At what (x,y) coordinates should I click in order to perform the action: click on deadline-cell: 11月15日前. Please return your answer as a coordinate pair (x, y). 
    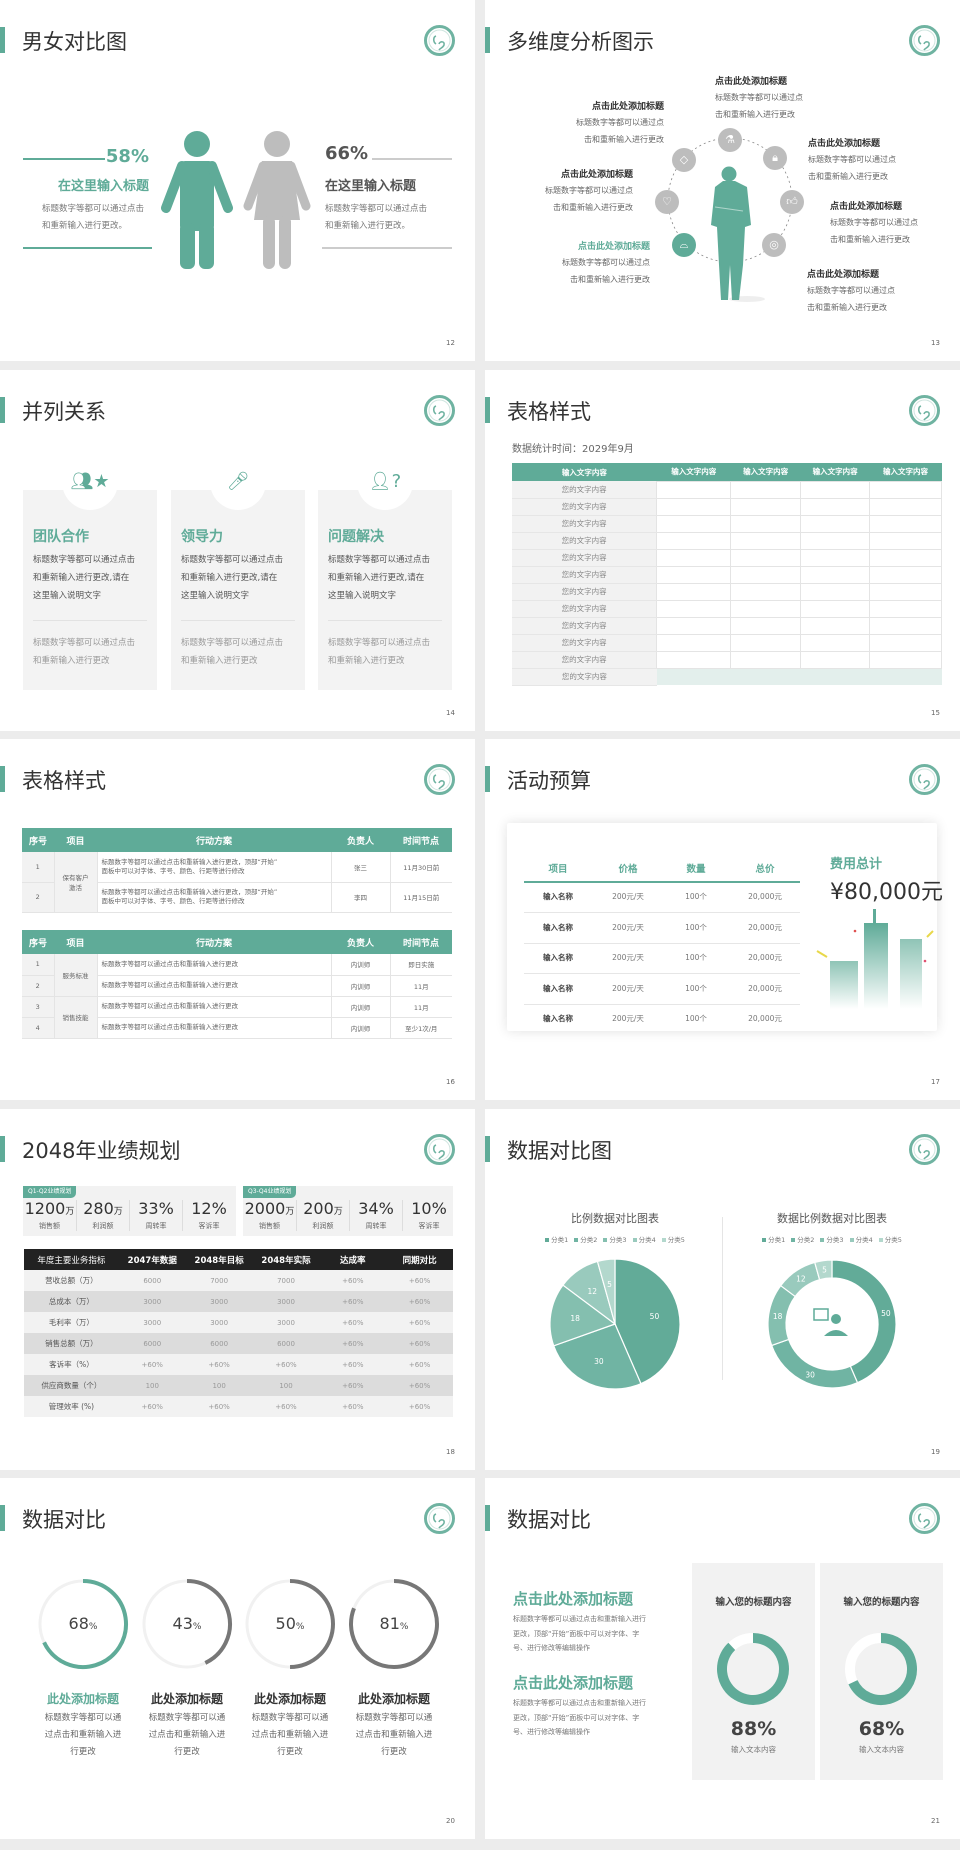
    Looking at the image, I should click on (421, 898).